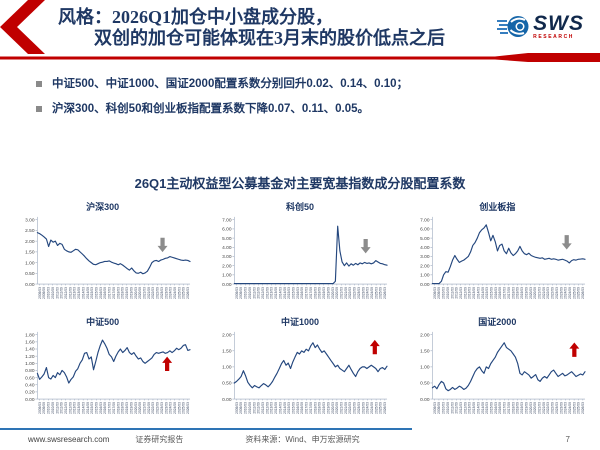 The height and width of the screenshot is (450, 600). What do you see at coordinates (69, 439) in the screenshot?
I see `footer-url: www.swsresearch.com` at bounding box center [69, 439].